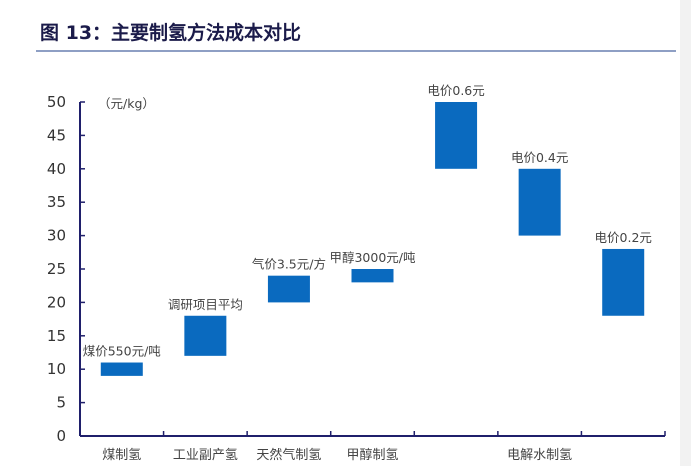  What do you see at coordinates (372, 455) in the screenshot?
I see `category-label: 甲醇制氢` at bounding box center [372, 455].